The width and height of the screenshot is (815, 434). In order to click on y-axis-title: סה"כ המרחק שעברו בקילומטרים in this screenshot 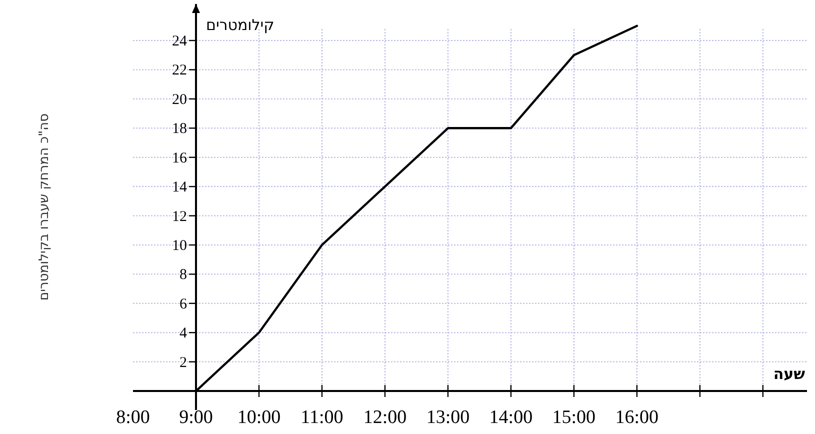, I will do `click(44, 207)`.